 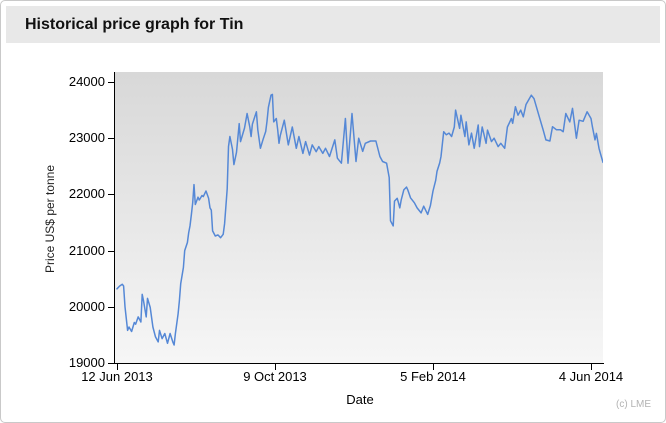 I want to click on y-tick-label: 23000, so click(x=86, y=137).